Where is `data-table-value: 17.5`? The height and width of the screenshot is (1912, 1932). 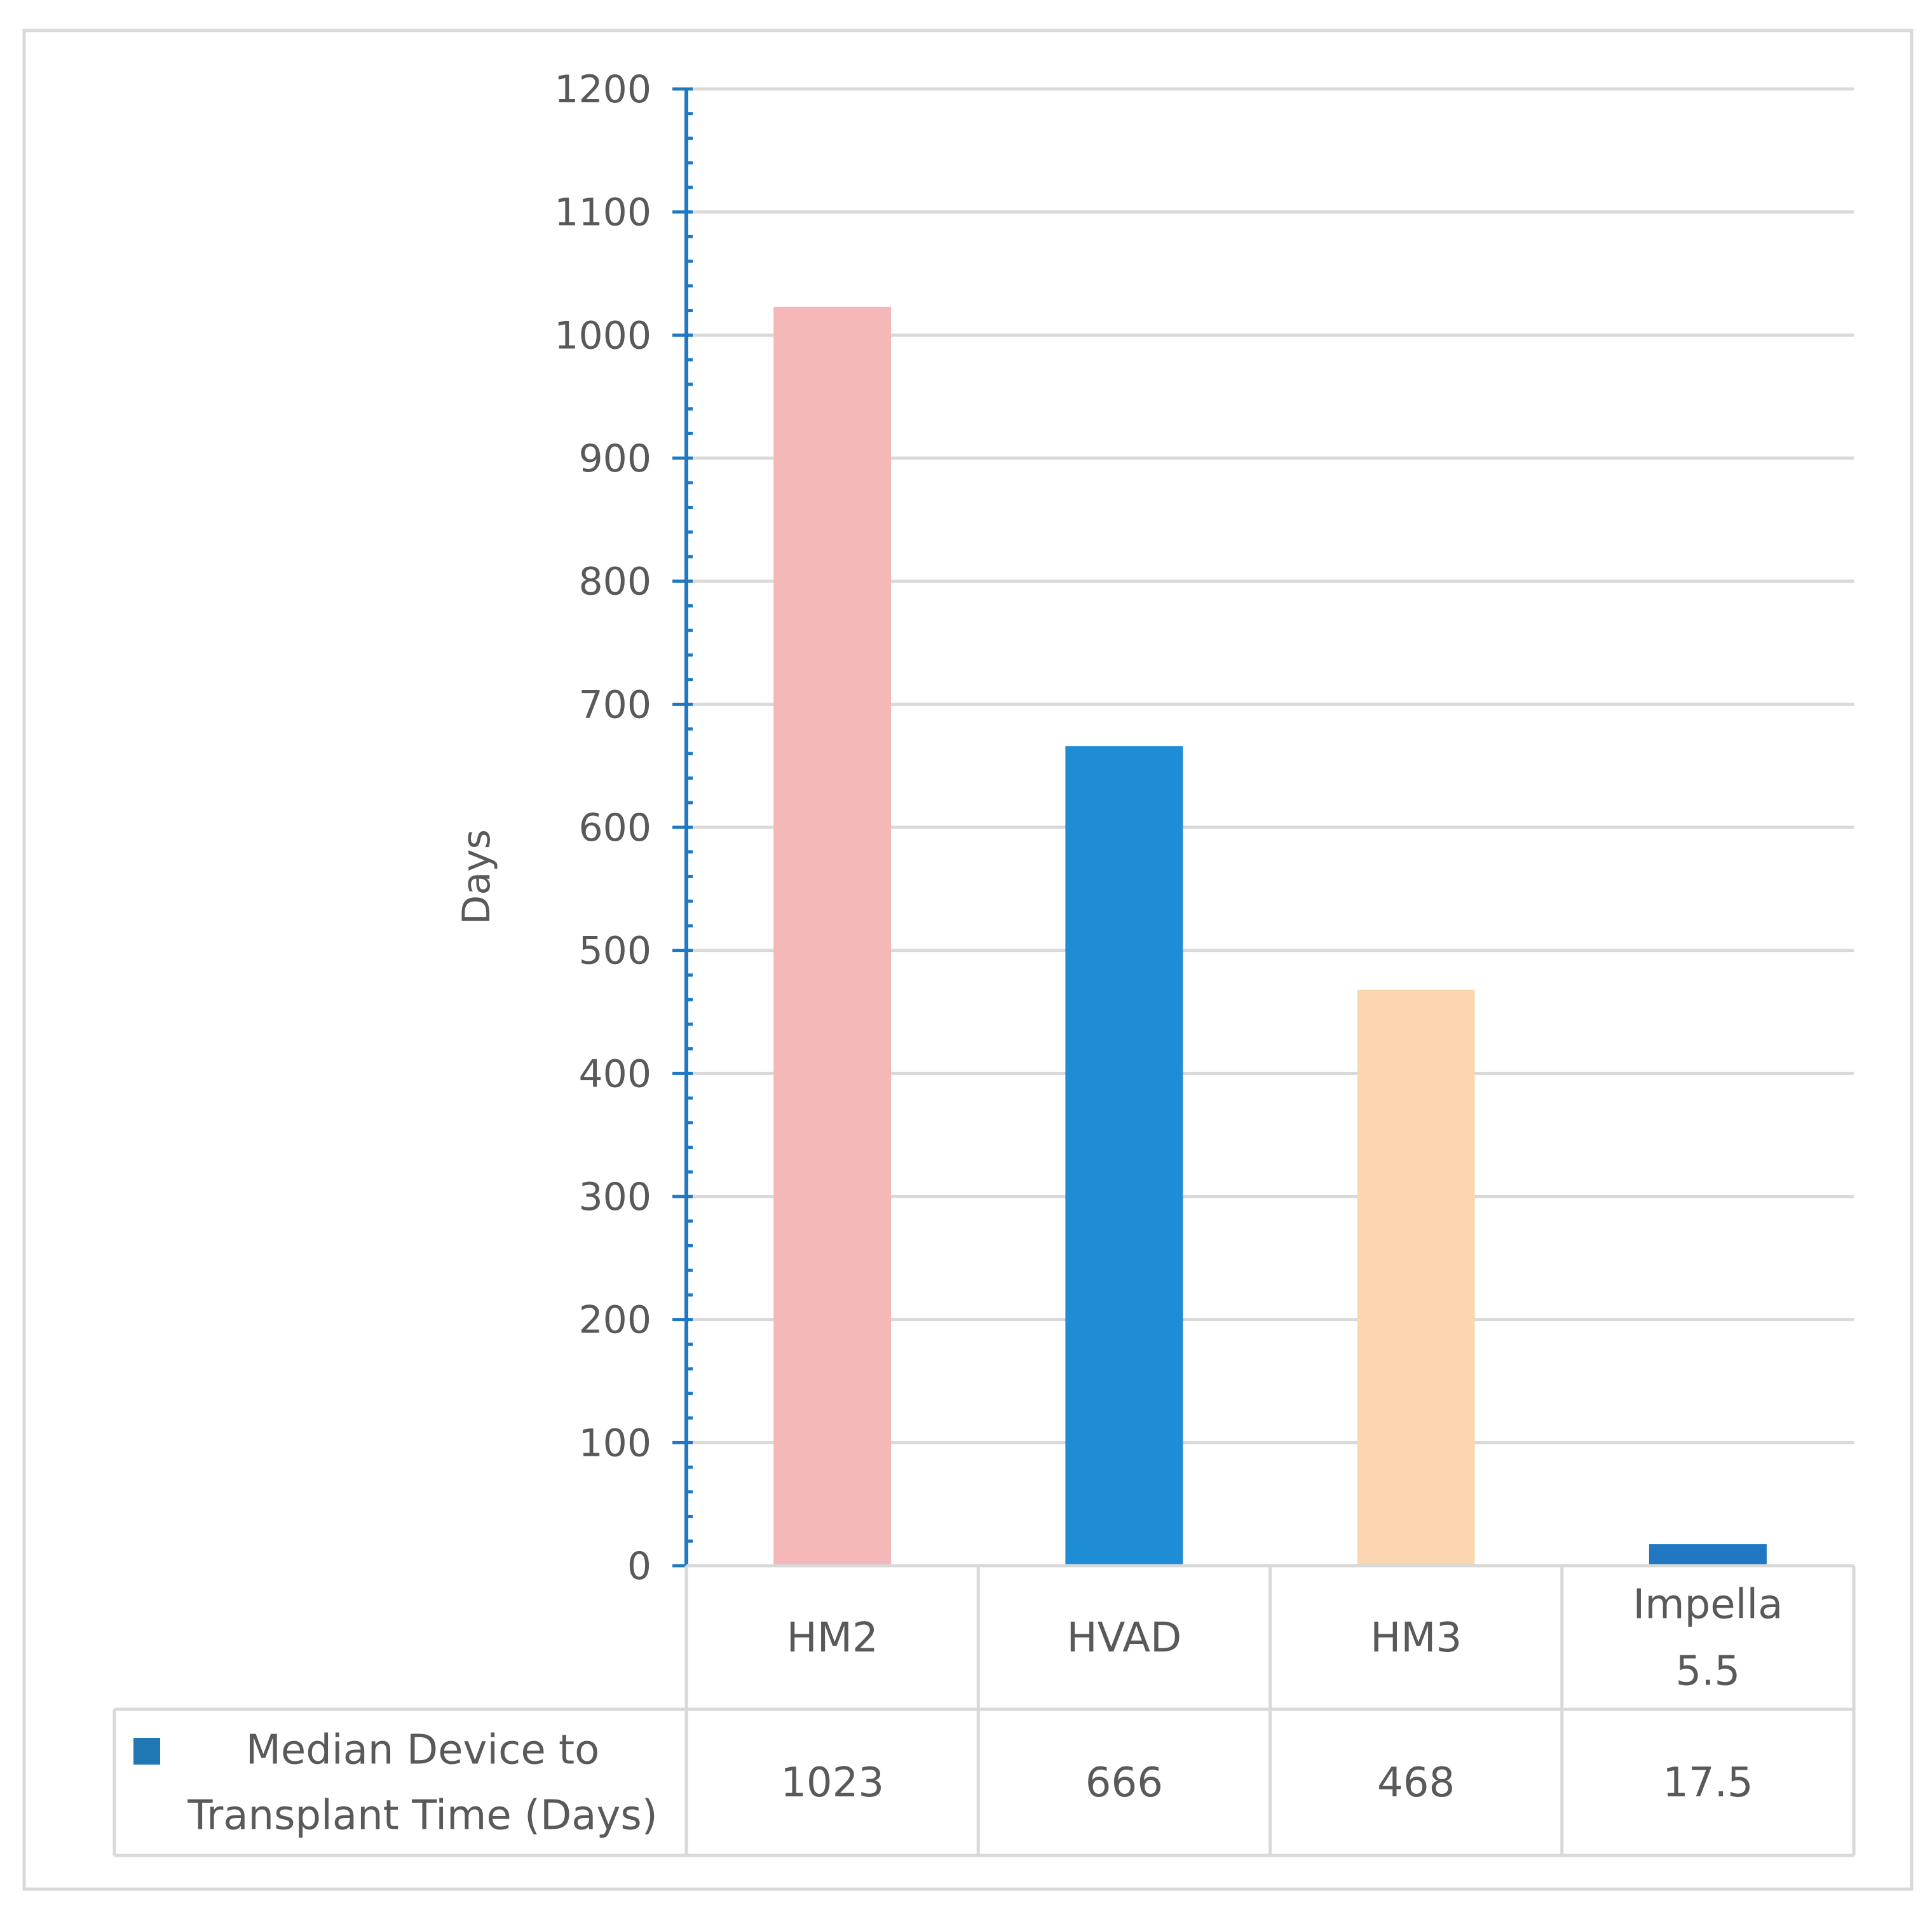
data-table-value: 17.5 is located at coordinates (1708, 1783).